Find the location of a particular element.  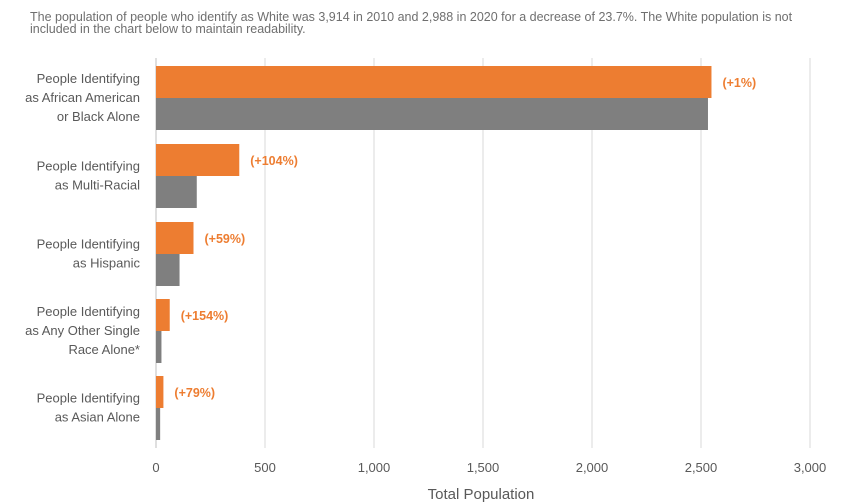

x-axis-label: Total Population is located at coordinates (481, 494).